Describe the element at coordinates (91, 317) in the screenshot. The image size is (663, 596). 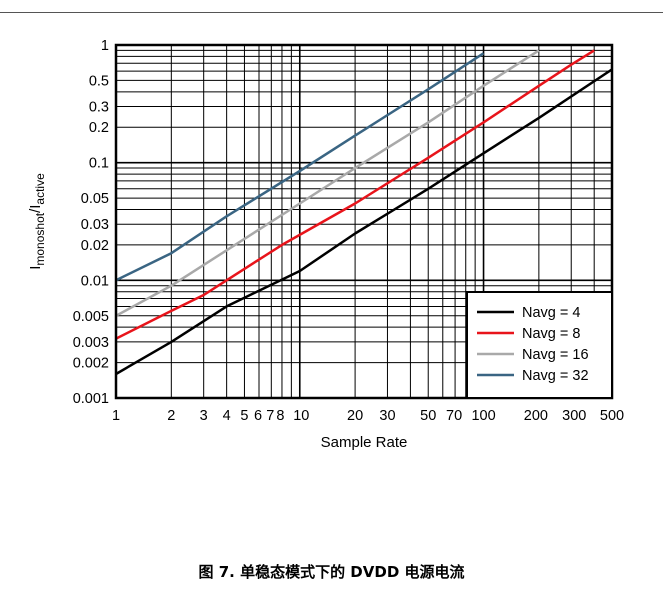
I see `y-tick-label: 0.005` at that location.